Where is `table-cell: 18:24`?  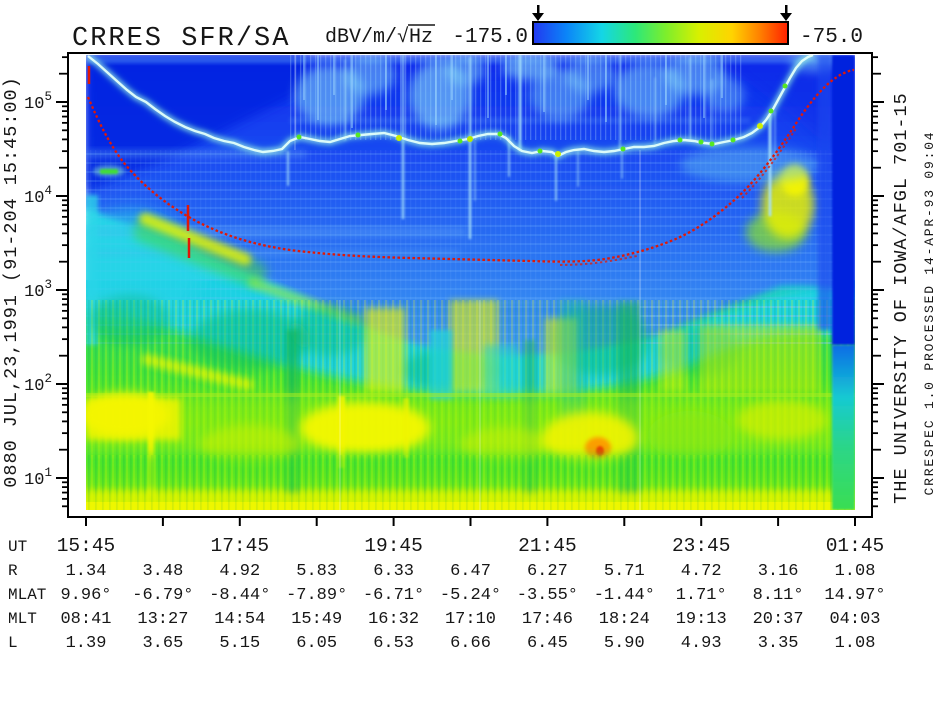 table-cell: 18:24 is located at coordinates (624, 619).